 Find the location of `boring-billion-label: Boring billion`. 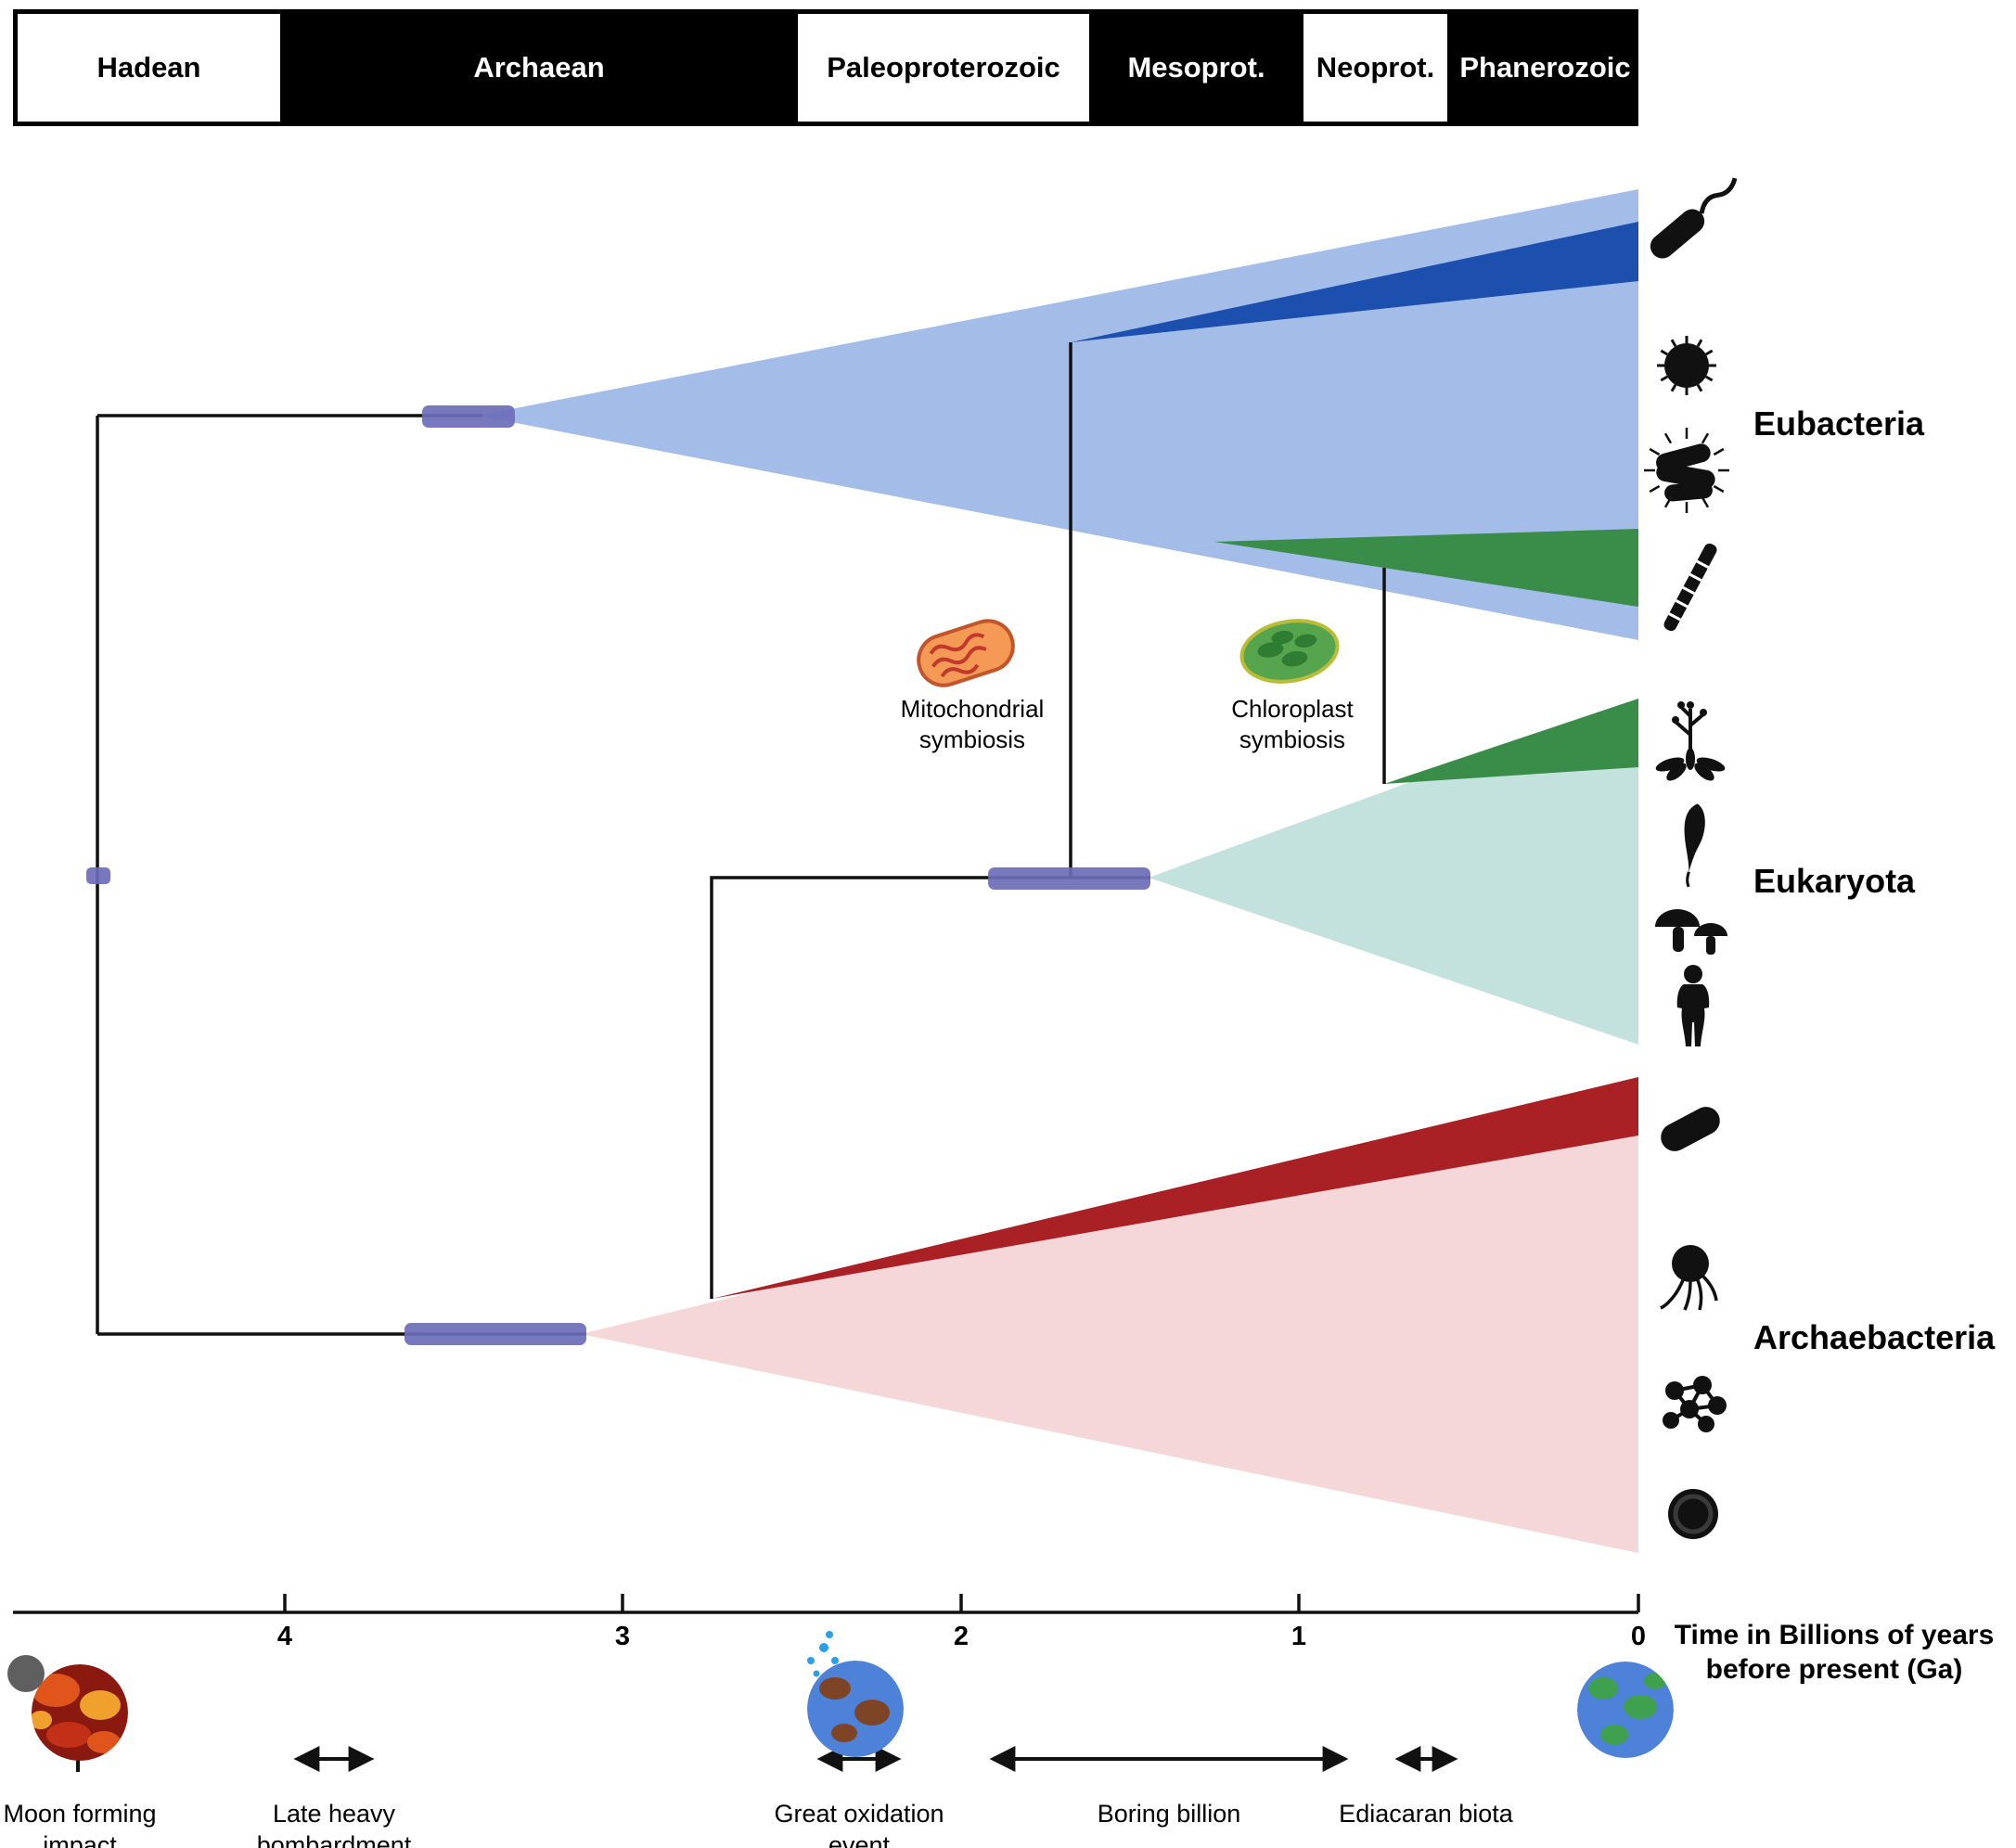

boring-billion-label: Boring billion is located at coordinates (1169, 1814).